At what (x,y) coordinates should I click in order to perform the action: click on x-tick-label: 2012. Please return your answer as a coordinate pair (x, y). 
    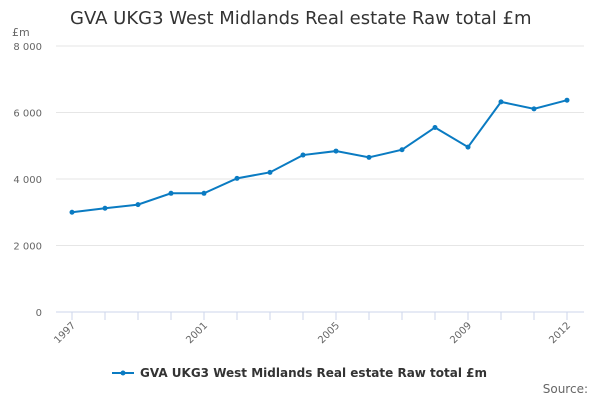
    Looking at the image, I should click on (560, 333).